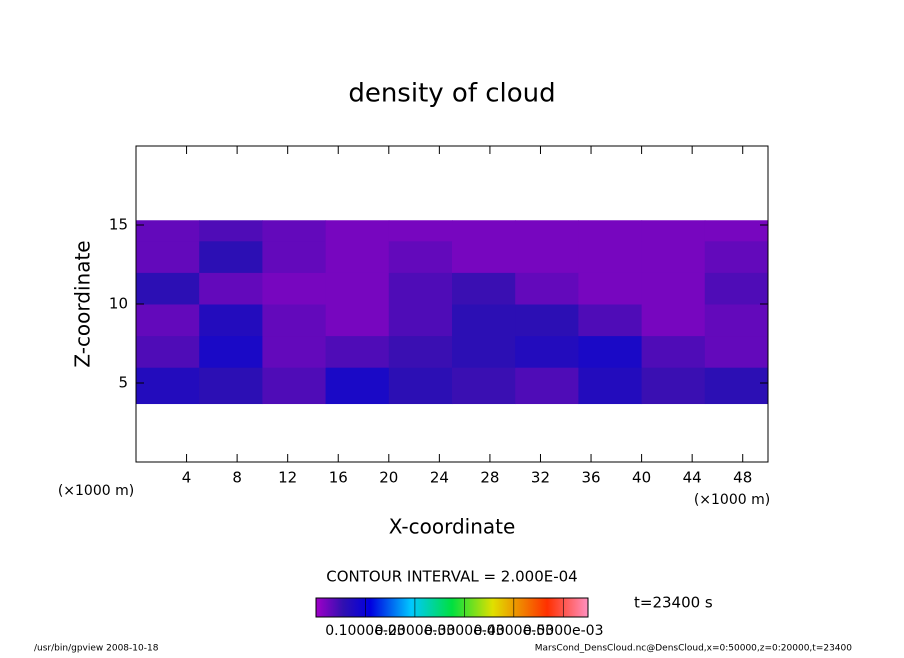 The image size is (904, 658). What do you see at coordinates (83, 303) in the screenshot?
I see `y-axis-label: Z-coordinate` at bounding box center [83, 303].